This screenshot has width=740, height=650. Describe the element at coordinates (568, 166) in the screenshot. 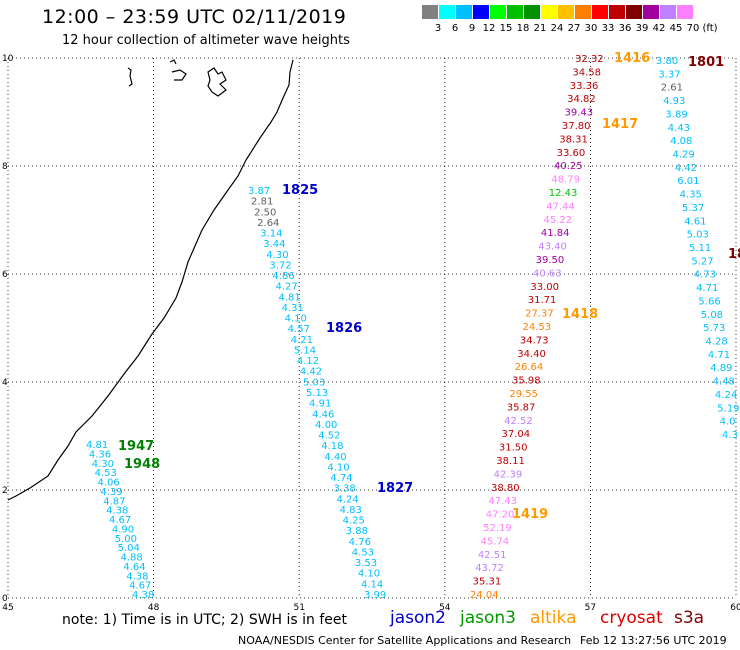

I see `swh-value-altika: 40.25` at that location.